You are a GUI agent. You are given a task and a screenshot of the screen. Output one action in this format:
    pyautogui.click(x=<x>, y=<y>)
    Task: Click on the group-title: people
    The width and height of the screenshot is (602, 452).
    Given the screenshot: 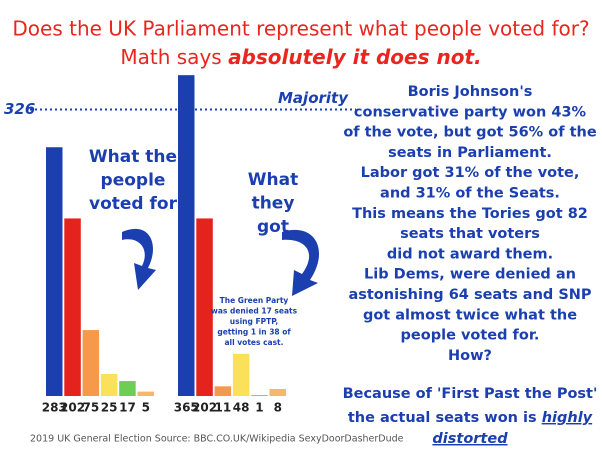 What is the action you would take?
    pyautogui.click(x=133, y=181)
    